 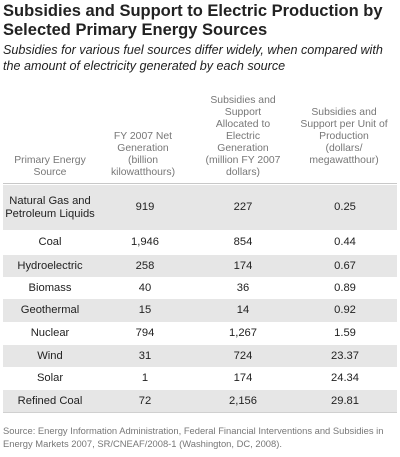 What do you see at coordinates (200, 288) in the screenshot?
I see `table-row: Biomass 40 36 0.89` at bounding box center [200, 288].